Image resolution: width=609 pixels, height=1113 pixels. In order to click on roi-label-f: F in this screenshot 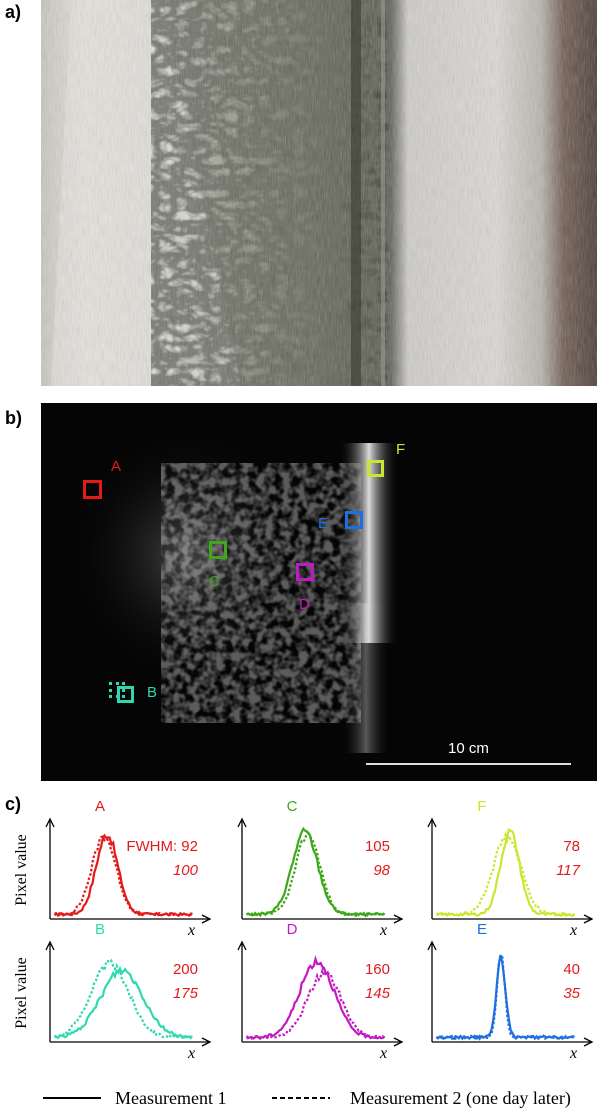, I will do `click(400, 449)`.